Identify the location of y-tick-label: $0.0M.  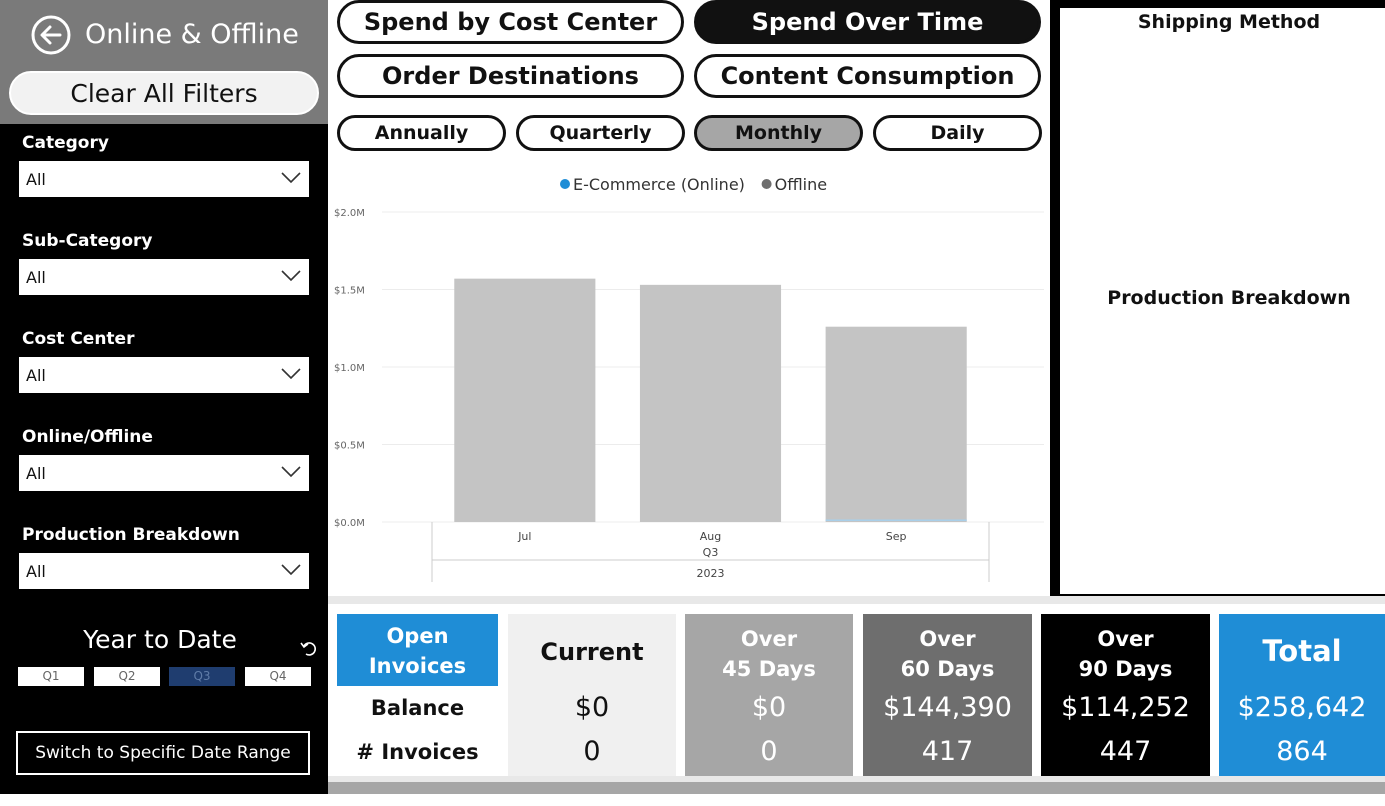
(349, 523).